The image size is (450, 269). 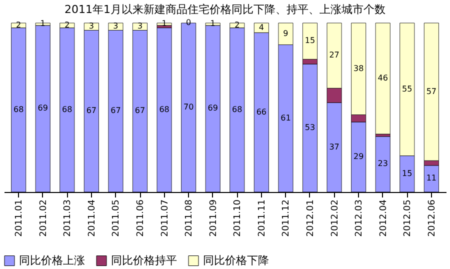 I want to click on x-tick-label: 2011.07, so click(x=165, y=218).